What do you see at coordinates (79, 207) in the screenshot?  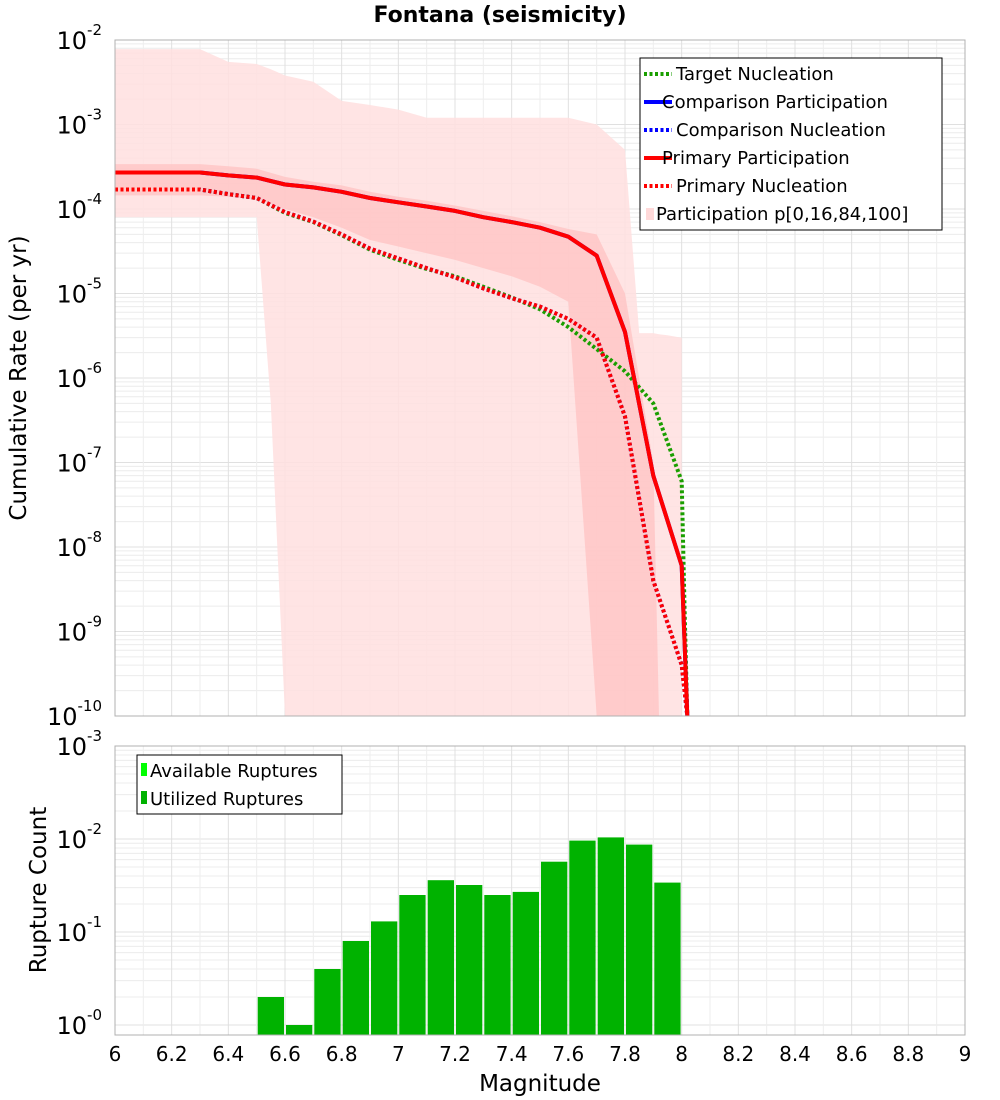 I see `rate-y-tick-label: 10⁻⁴` at bounding box center [79, 207].